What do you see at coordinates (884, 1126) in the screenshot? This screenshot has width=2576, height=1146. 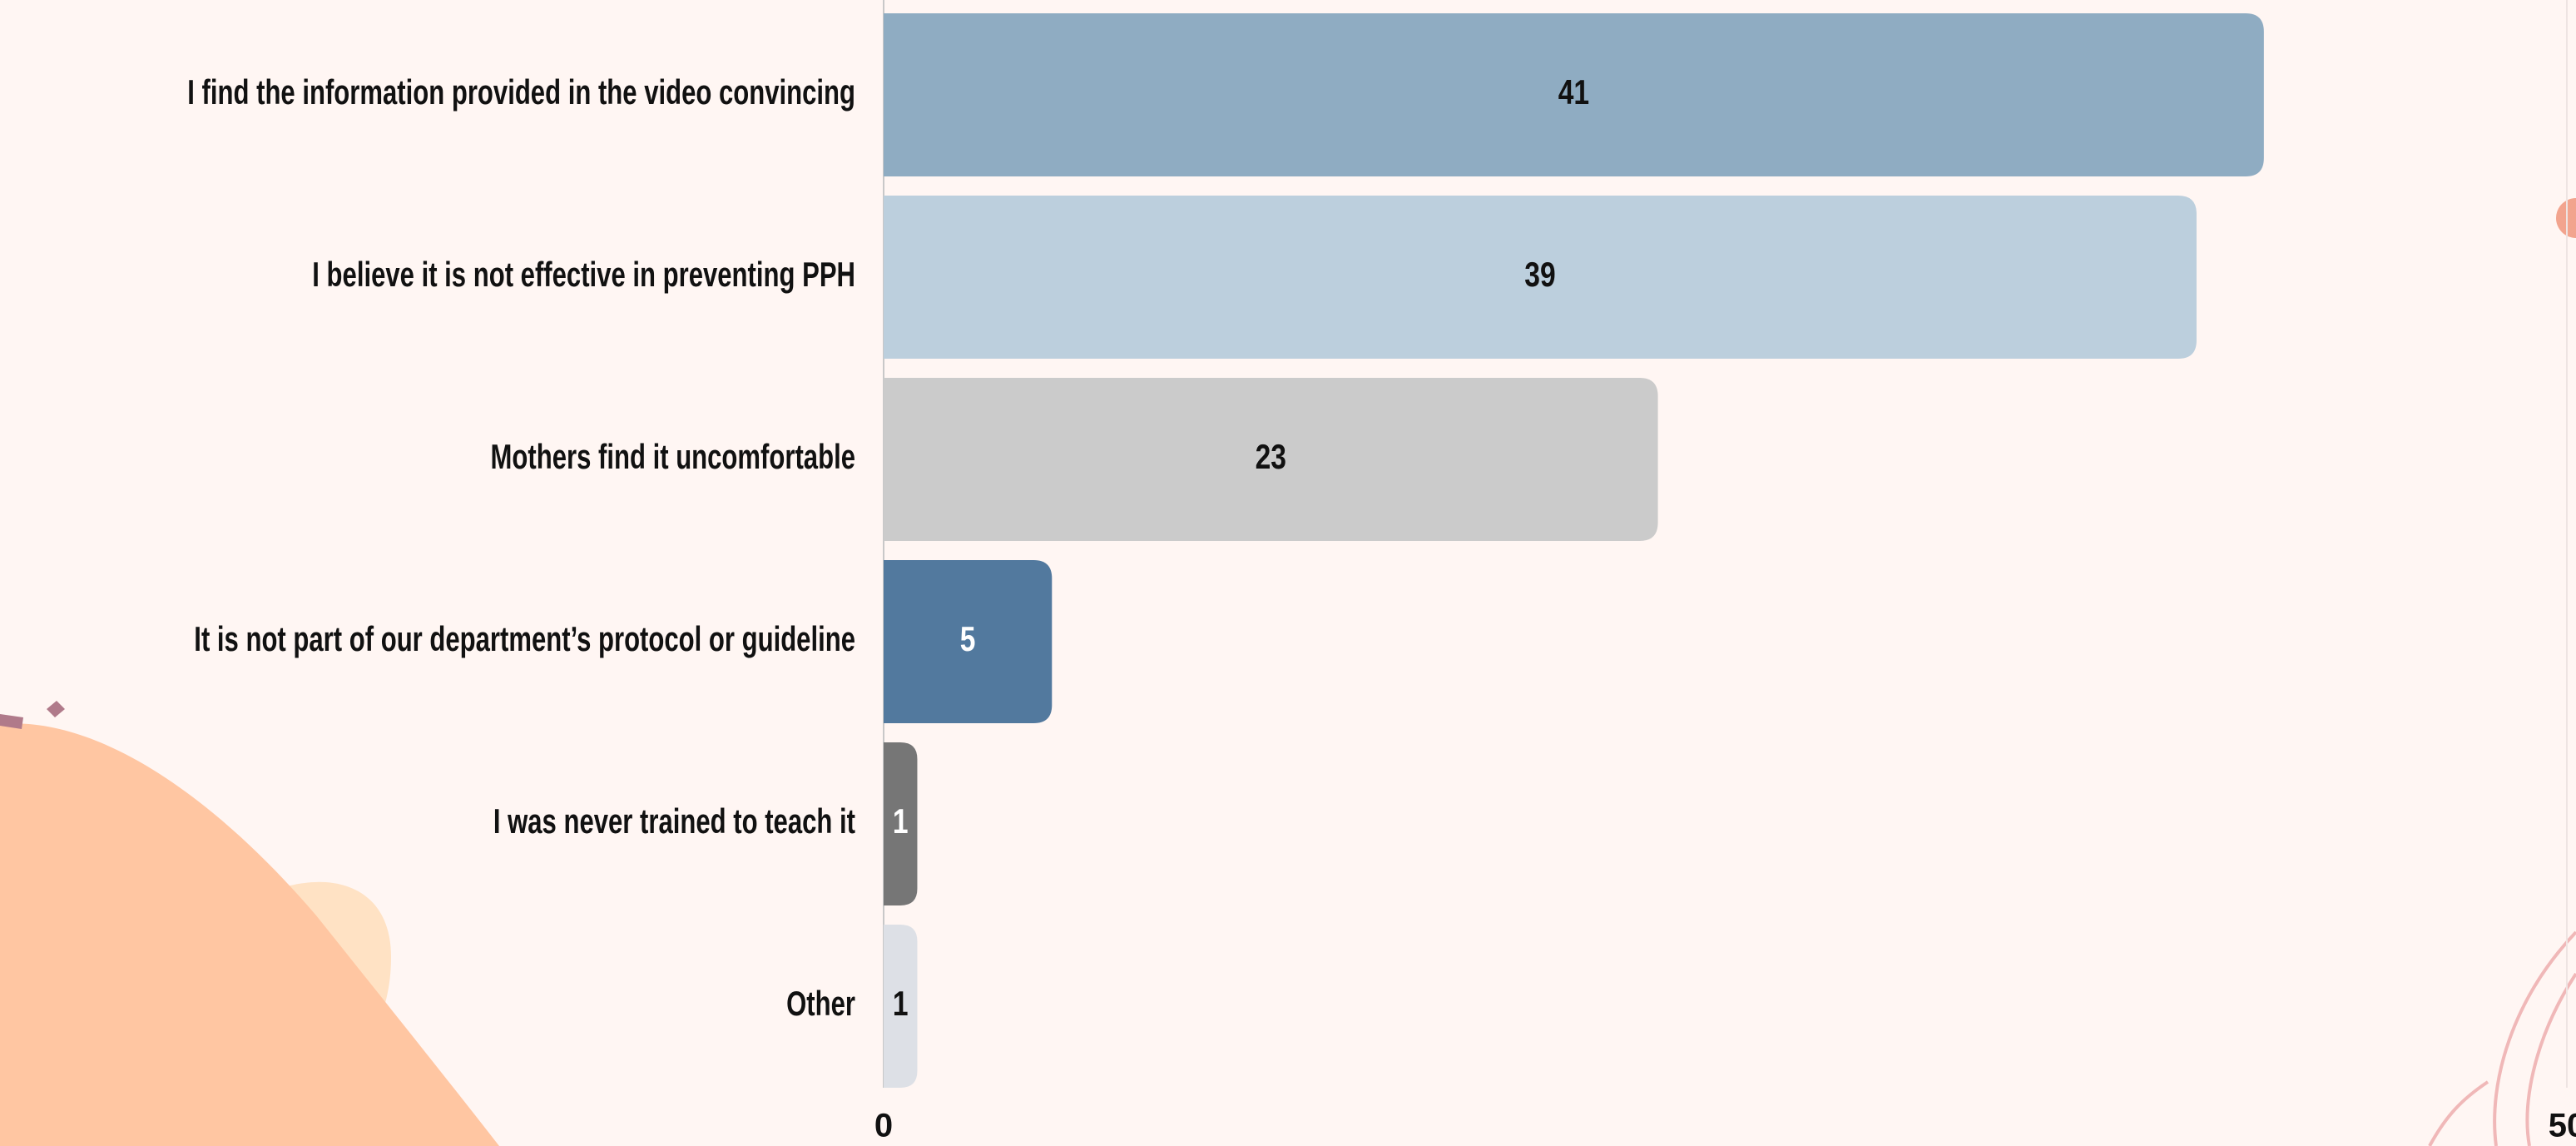 I see `x-tick-label: 0` at bounding box center [884, 1126].